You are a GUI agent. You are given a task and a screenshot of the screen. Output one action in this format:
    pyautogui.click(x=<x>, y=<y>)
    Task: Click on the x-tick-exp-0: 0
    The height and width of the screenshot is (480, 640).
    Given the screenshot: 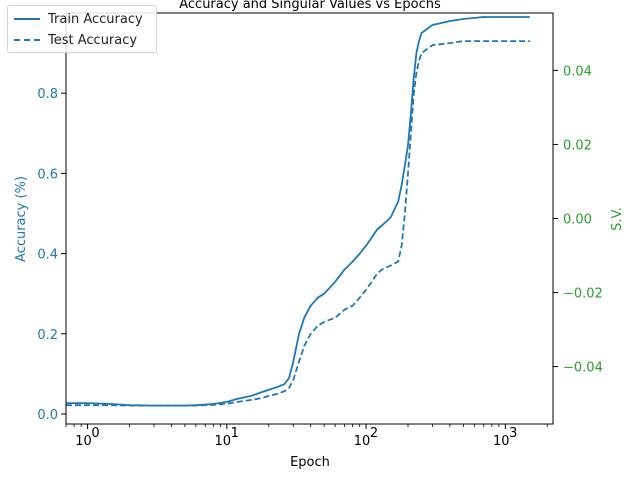 What is the action you would take?
    pyautogui.click(x=95, y=433)
    